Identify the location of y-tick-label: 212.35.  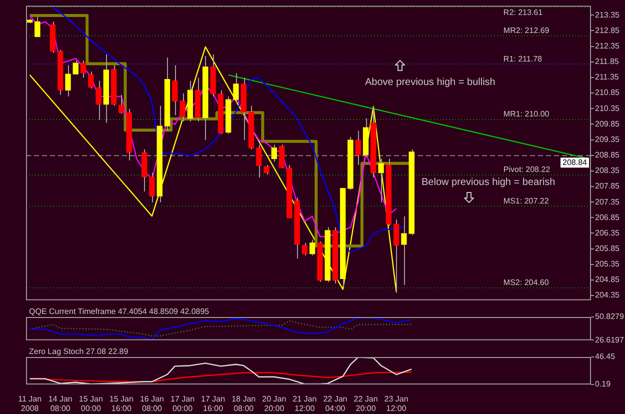
(607, 46).